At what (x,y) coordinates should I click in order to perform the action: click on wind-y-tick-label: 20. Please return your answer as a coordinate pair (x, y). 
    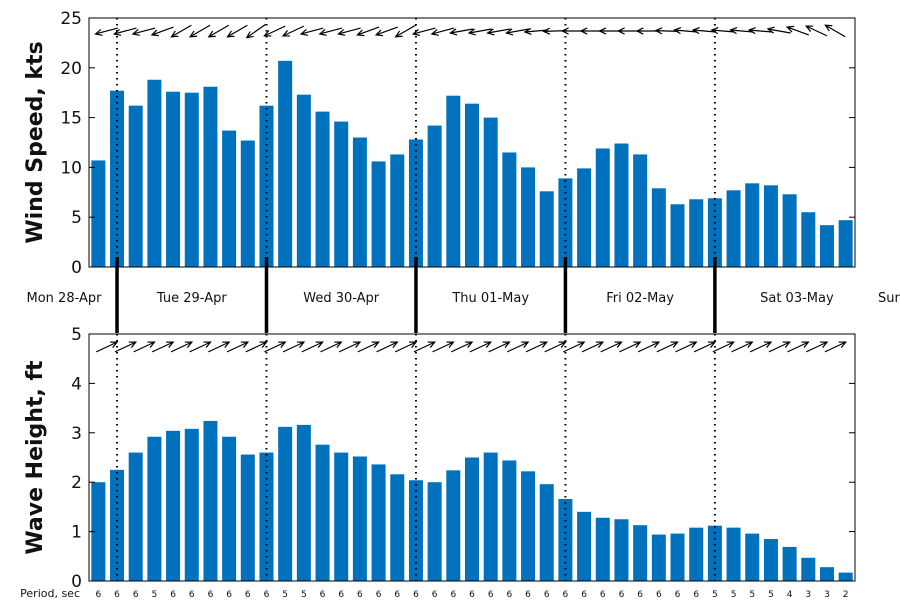
    Looking at the image, I should click on (71, 69).